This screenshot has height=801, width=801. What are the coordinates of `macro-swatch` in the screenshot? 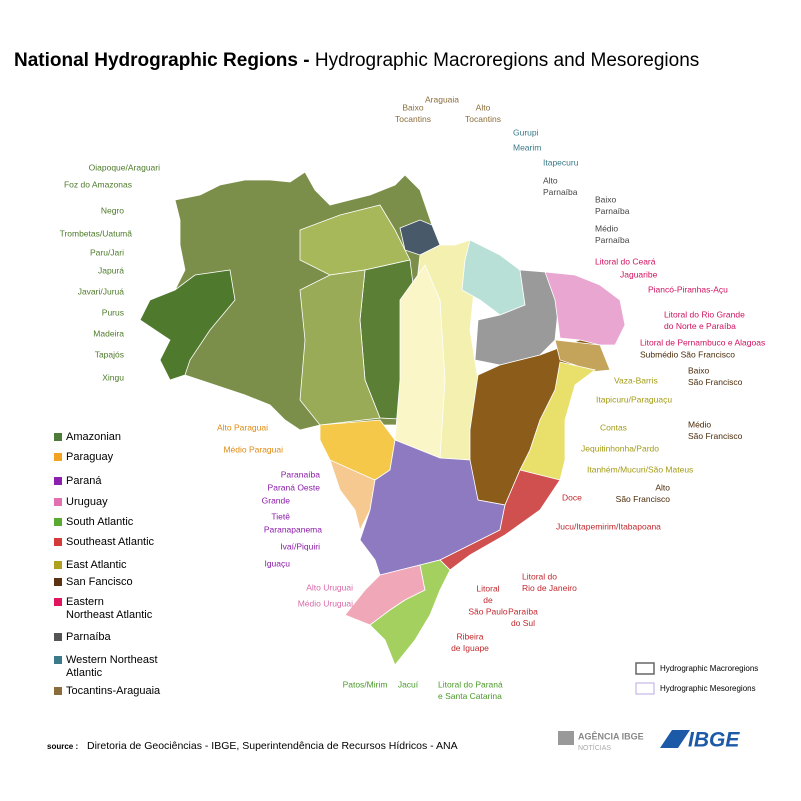 It's located at (645, 668).